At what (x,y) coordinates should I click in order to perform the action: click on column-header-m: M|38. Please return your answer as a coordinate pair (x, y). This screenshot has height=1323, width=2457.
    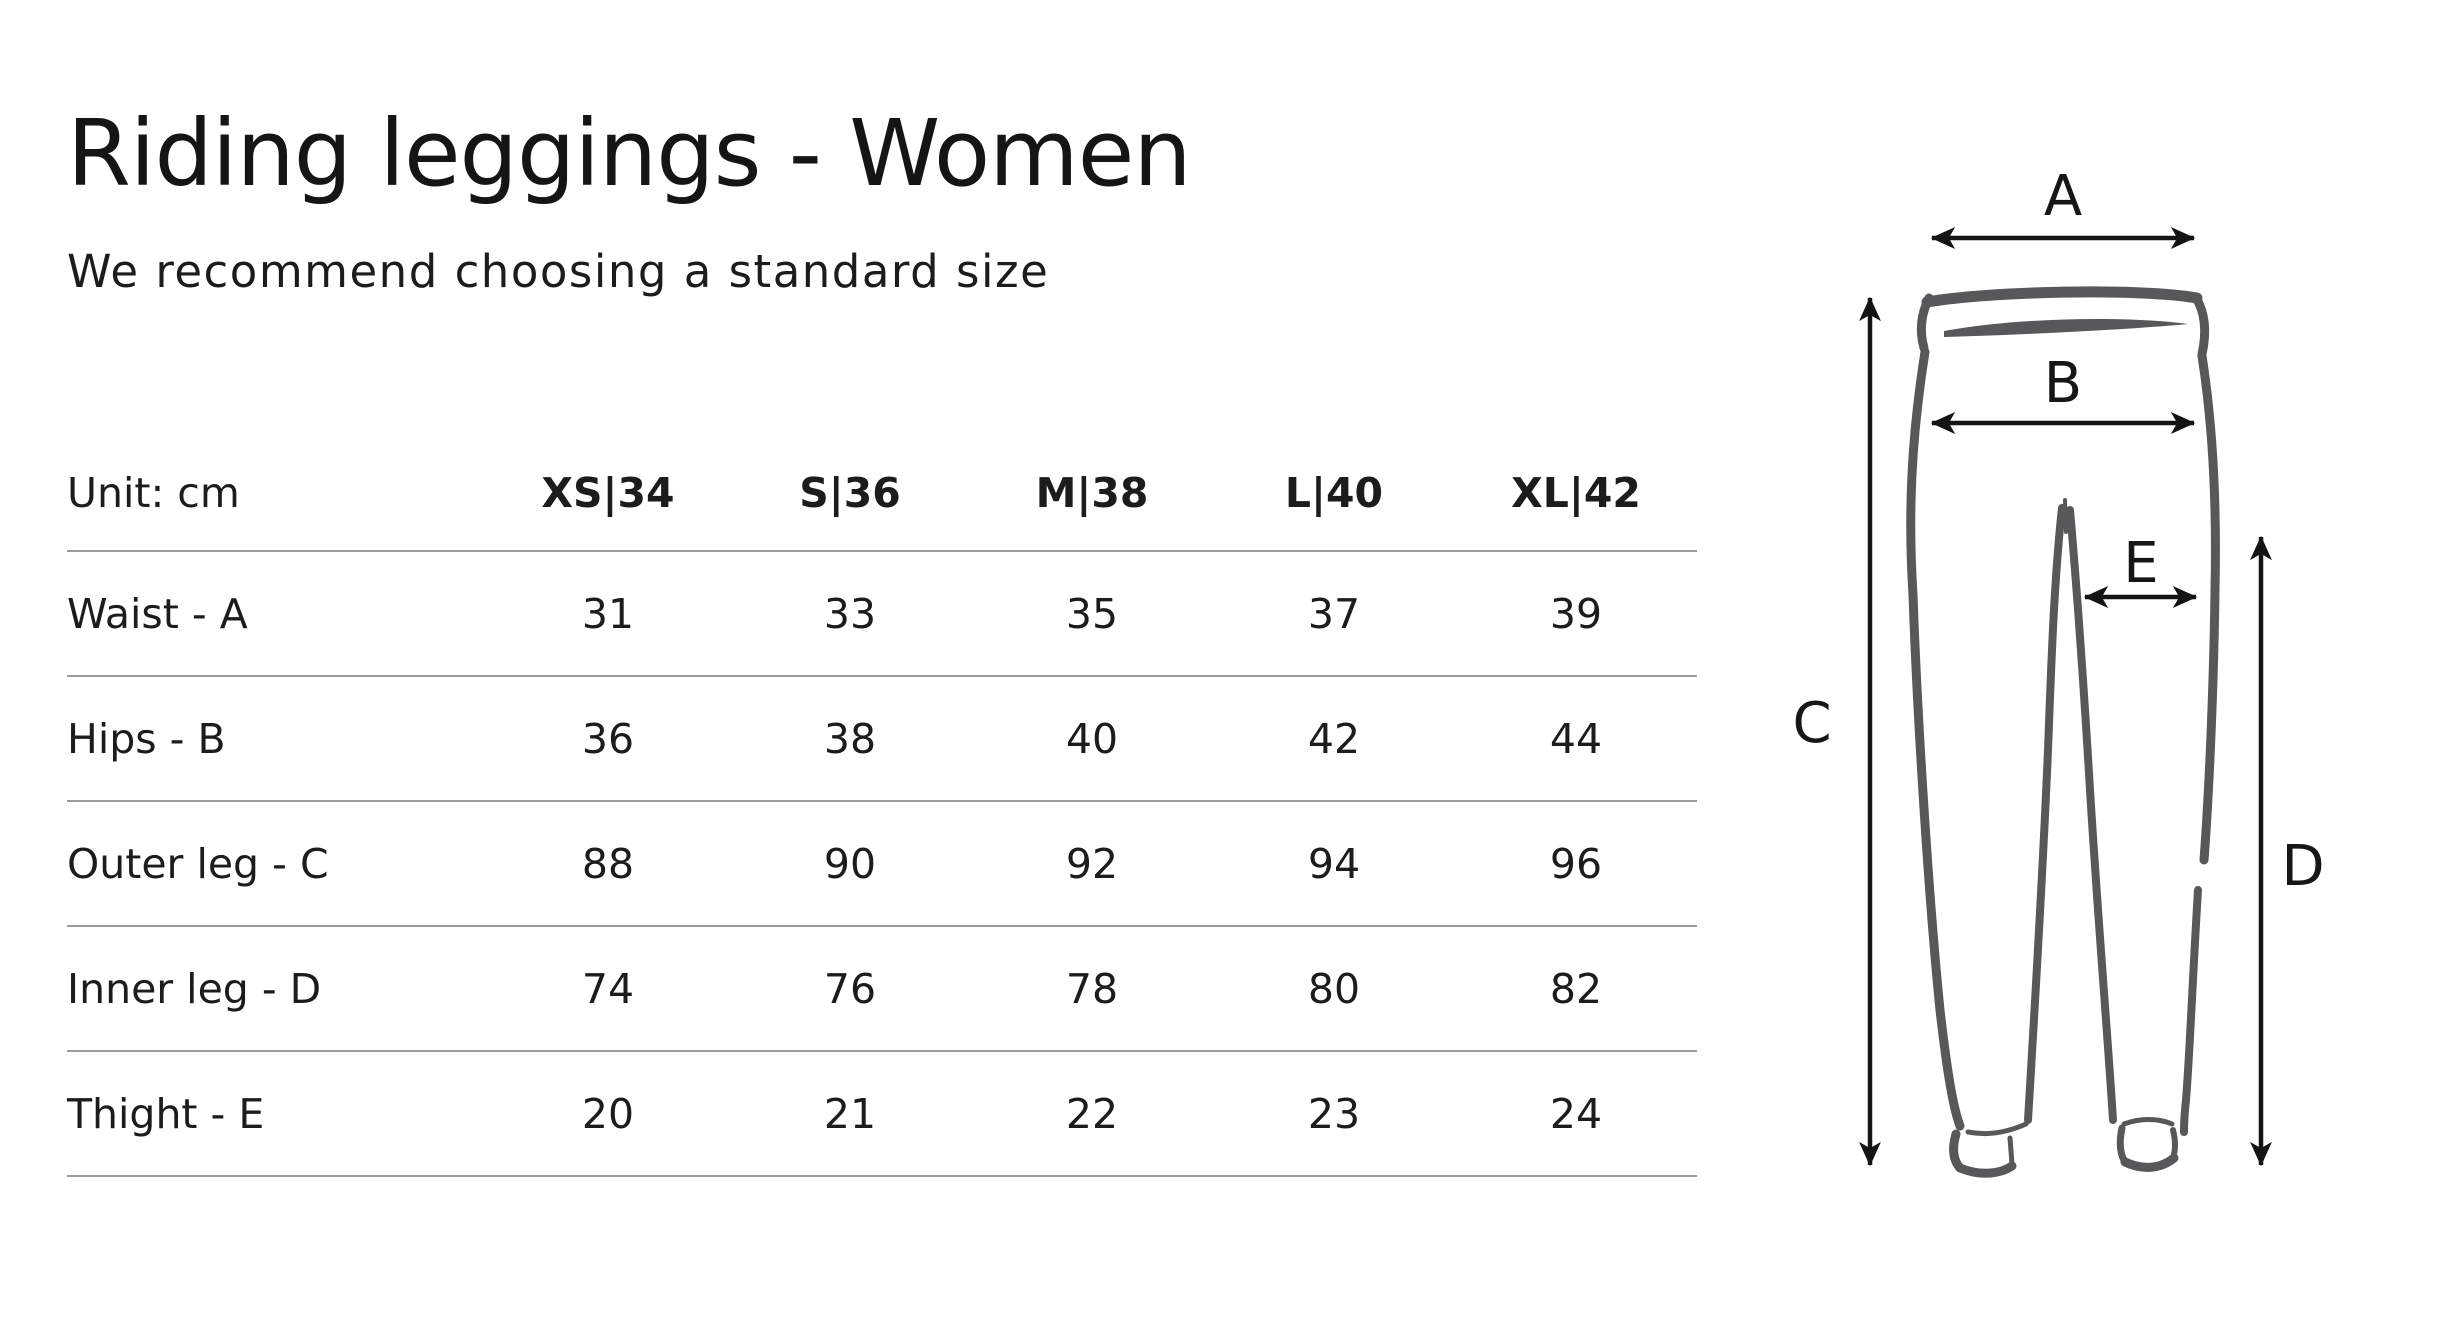
    Looking at the image, I should click on (1092, 493).